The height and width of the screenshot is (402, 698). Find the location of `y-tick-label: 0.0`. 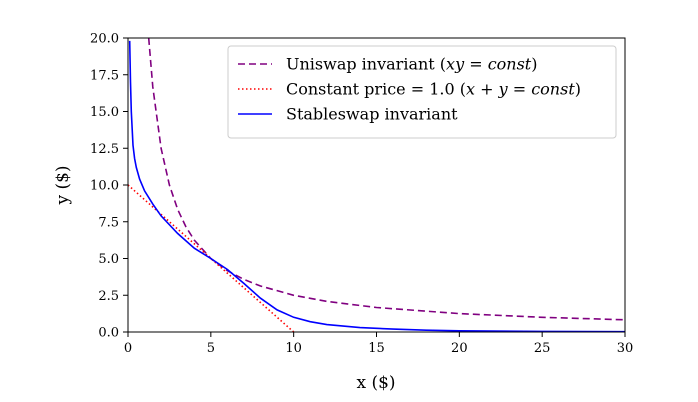

y-tick-label: 0.0 is located at coordinates (108, 333).